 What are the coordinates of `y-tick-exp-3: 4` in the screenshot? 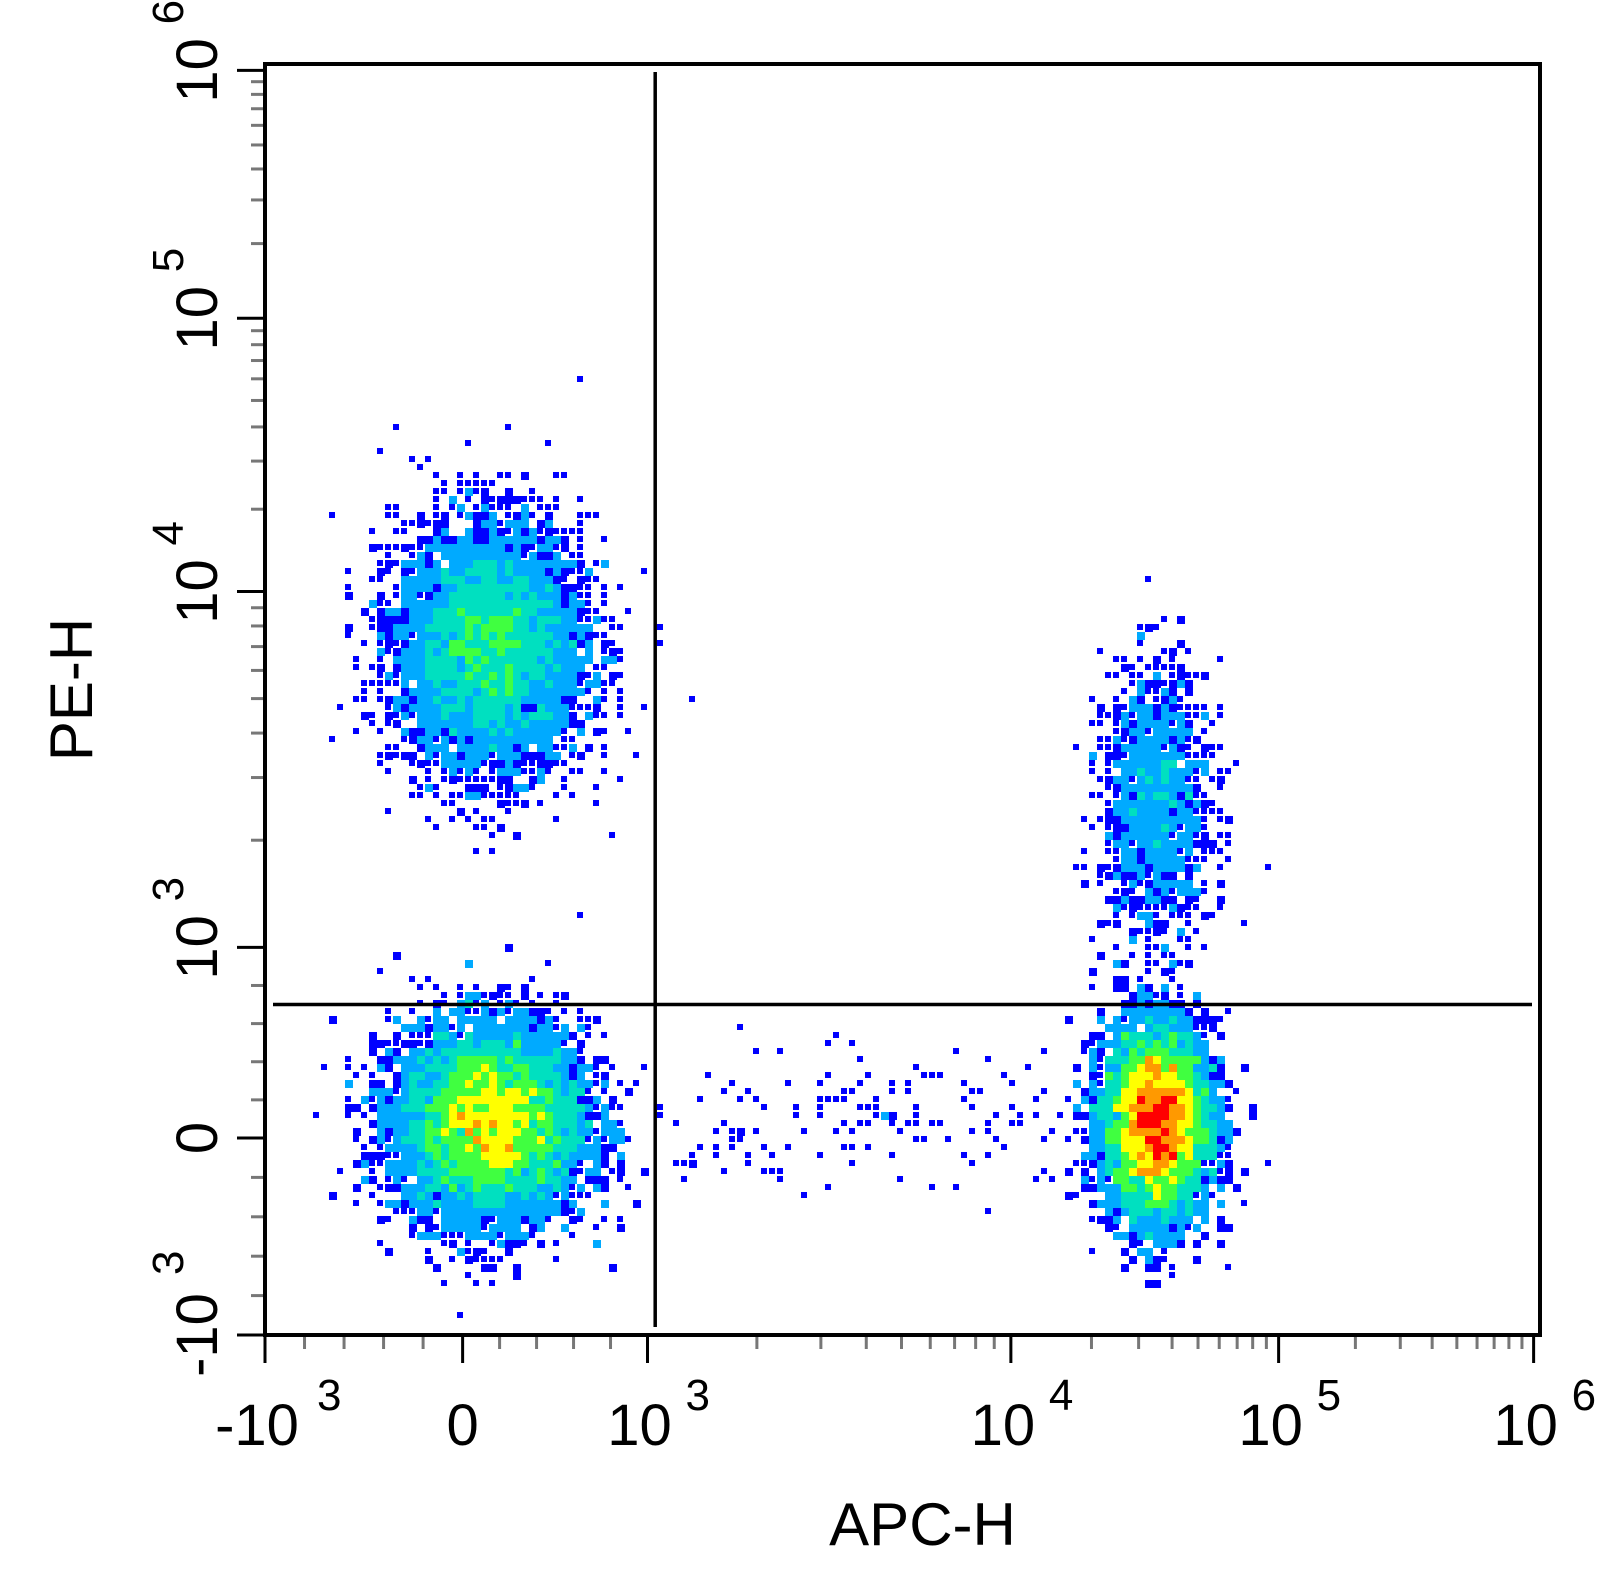 It's located at (168, 533).